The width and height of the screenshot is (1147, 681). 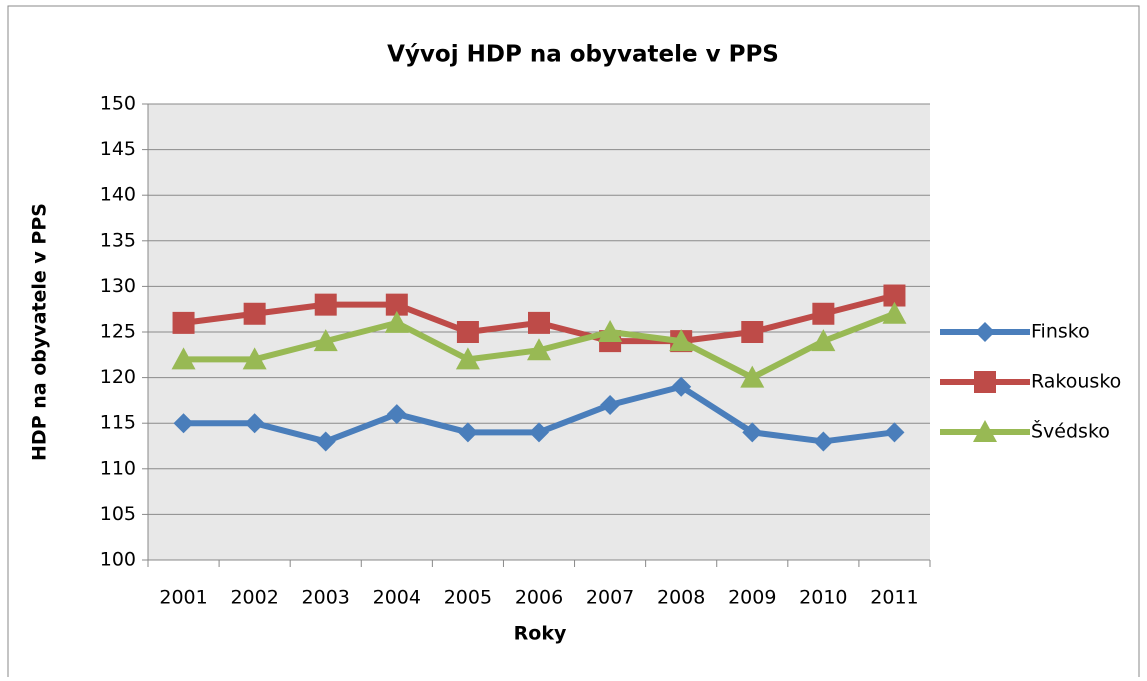 What do you see at coordinates (397, 598) in the screenshot?
I see `x-tick-label: 2004` at bounding box center [397, 598].